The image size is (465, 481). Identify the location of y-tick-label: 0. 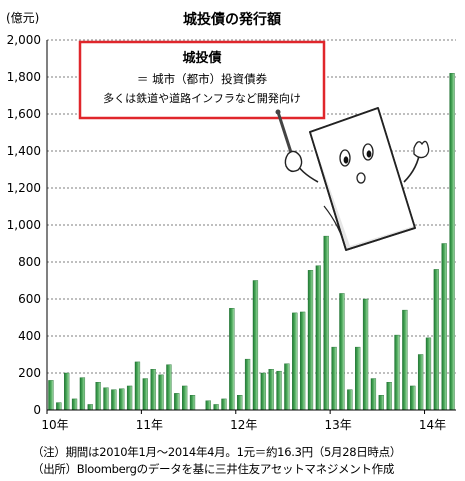
(37, 410).